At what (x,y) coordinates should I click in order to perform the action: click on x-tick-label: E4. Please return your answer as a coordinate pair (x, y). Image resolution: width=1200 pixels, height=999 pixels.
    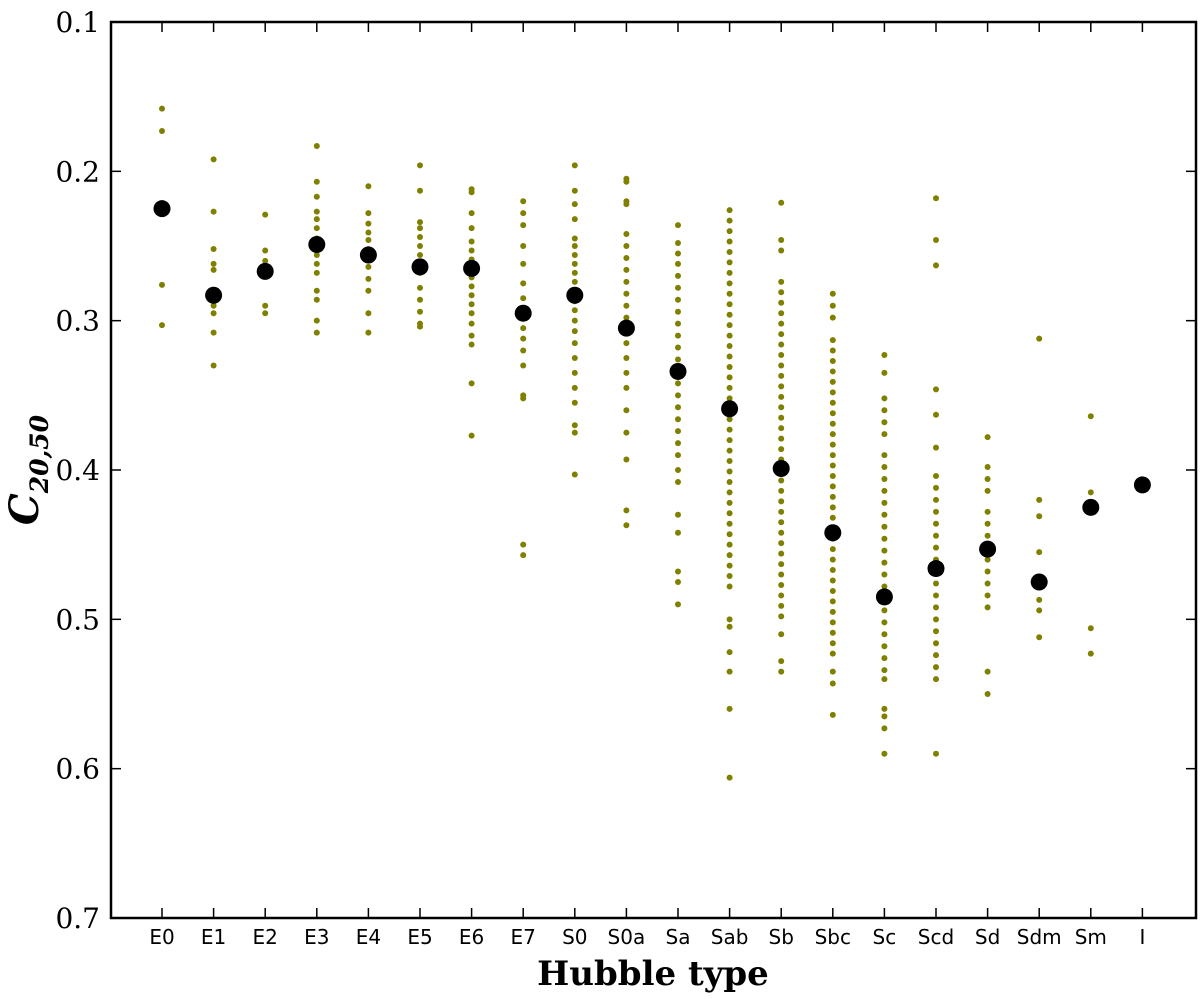
    Looking at the image, I should click on (368, 937).